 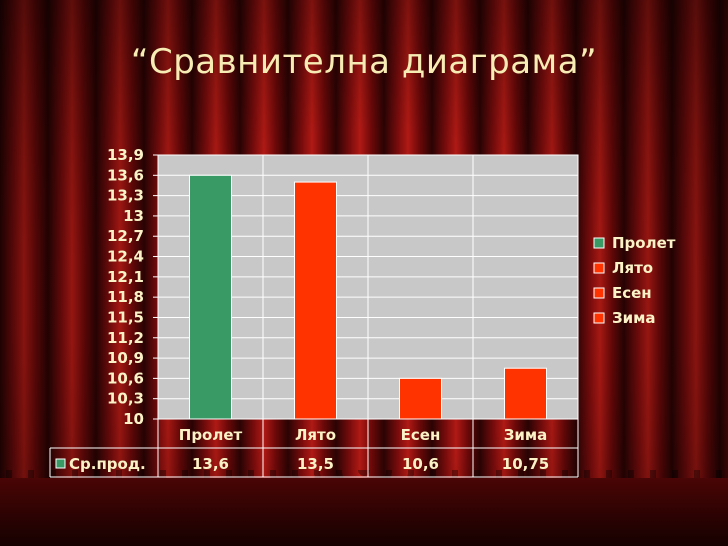 What do you see at coordinates (125, 338) in the screenshot?
I see `y-tick-label: 11,2` at bounding box center [125, 338].